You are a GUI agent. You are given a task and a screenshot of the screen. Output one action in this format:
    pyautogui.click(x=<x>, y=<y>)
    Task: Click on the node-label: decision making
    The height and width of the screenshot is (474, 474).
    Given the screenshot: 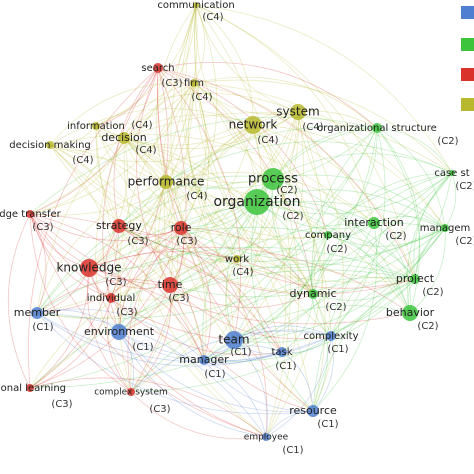 What is the action you would take?
    pyautogui.click(x=50, y=145)
    